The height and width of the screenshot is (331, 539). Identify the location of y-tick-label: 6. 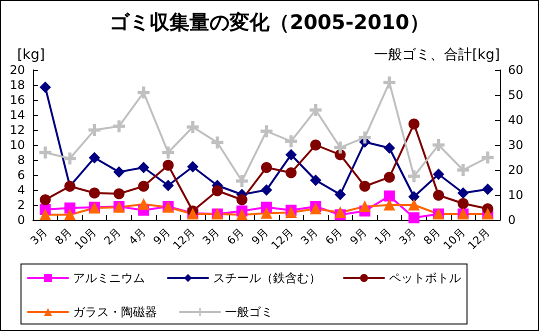
(21, 175).